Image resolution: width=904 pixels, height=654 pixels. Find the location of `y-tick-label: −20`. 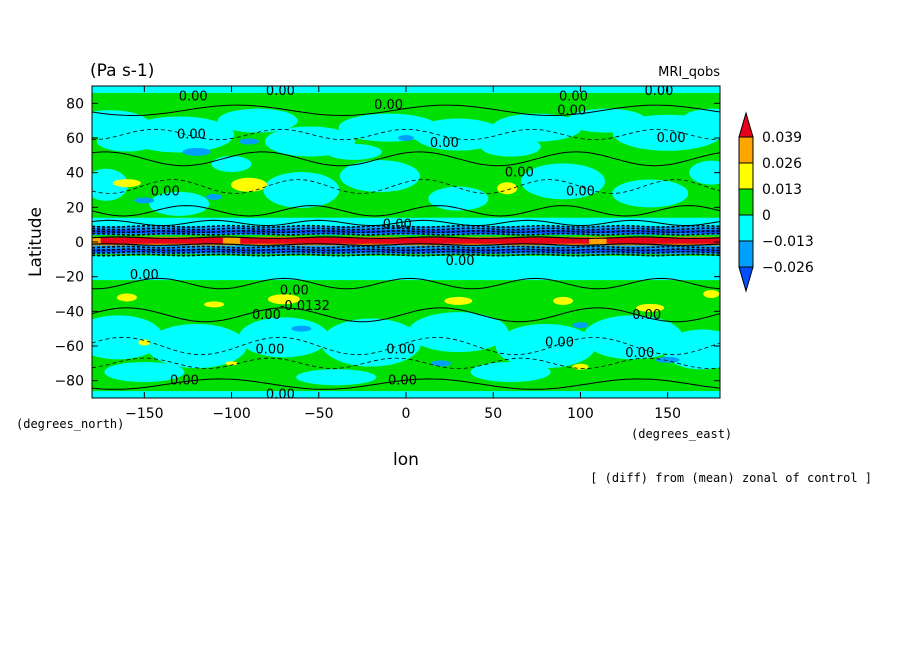

y-tick-label: −20 is located at coordinates (69, 278).